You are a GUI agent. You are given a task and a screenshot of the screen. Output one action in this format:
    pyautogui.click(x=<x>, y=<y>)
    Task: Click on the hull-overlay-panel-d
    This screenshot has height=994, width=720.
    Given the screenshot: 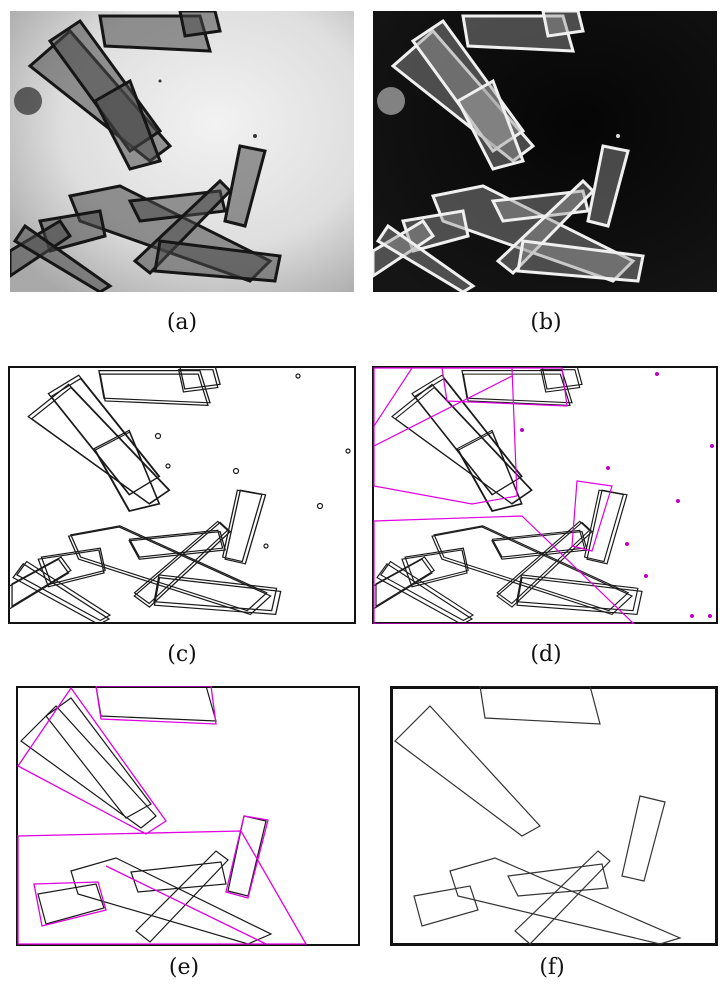 What is the action you would take?
    pyautogui.click(x=545, y=495)
    